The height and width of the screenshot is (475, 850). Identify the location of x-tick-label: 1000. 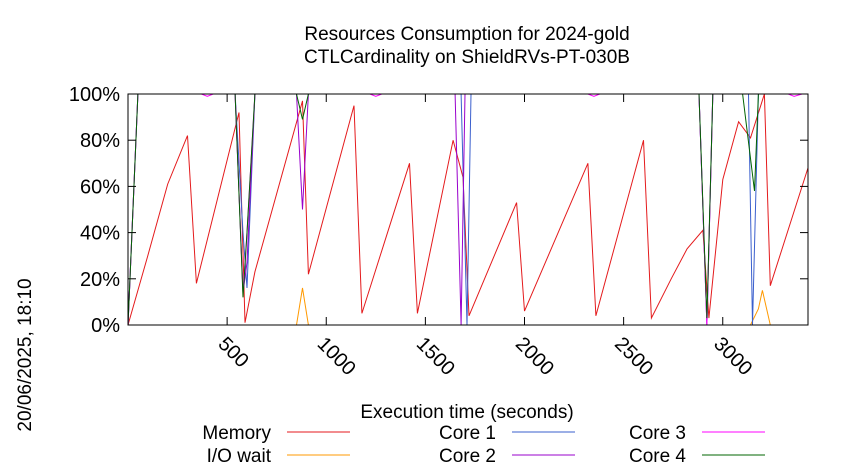
(336, 356).